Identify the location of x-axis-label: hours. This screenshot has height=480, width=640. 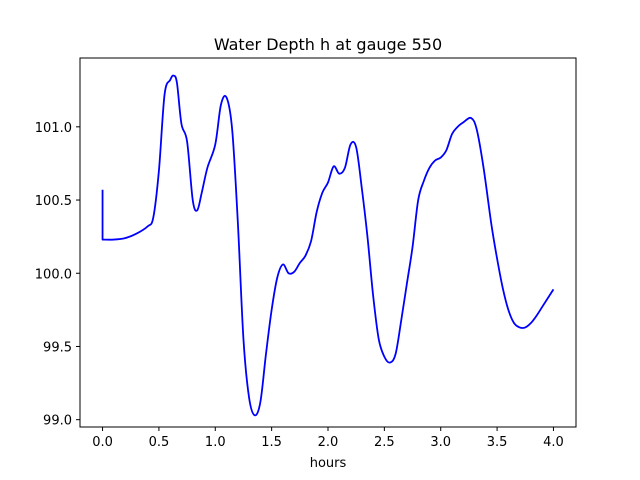
(328, 463).